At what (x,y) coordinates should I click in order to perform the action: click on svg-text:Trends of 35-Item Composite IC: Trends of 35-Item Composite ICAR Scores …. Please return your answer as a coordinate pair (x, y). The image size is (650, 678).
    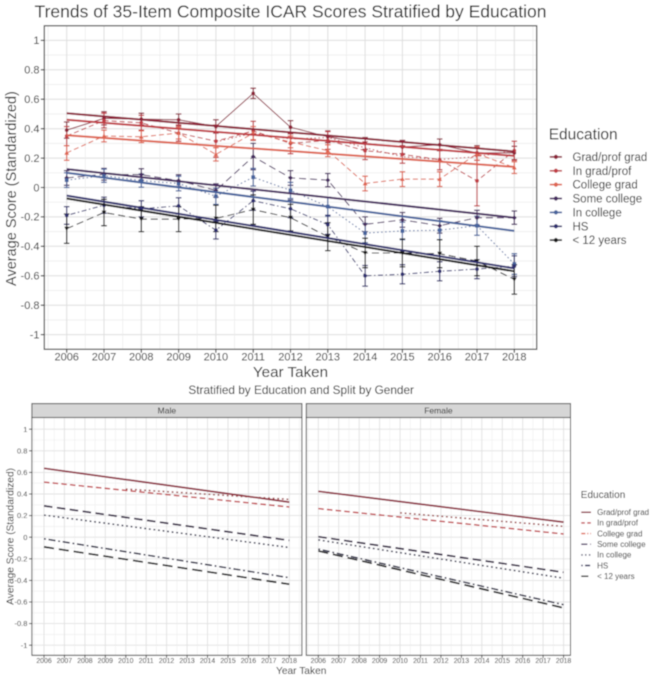
    Looking at the image, I should click on (291, 11).